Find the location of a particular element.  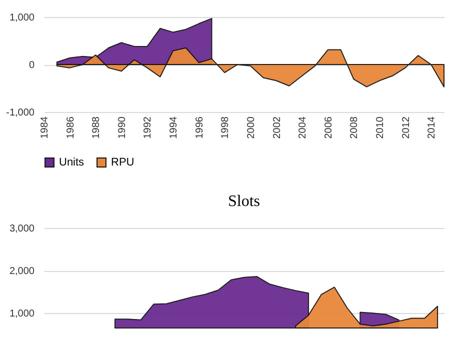

chart-title: Slots is located at coordinates (244, 201).